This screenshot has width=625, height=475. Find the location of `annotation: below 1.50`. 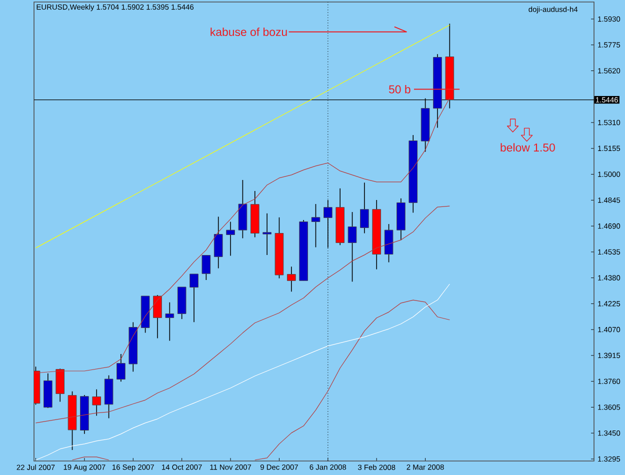

annotation: below 1.50 is located at coordinates (527, 147).